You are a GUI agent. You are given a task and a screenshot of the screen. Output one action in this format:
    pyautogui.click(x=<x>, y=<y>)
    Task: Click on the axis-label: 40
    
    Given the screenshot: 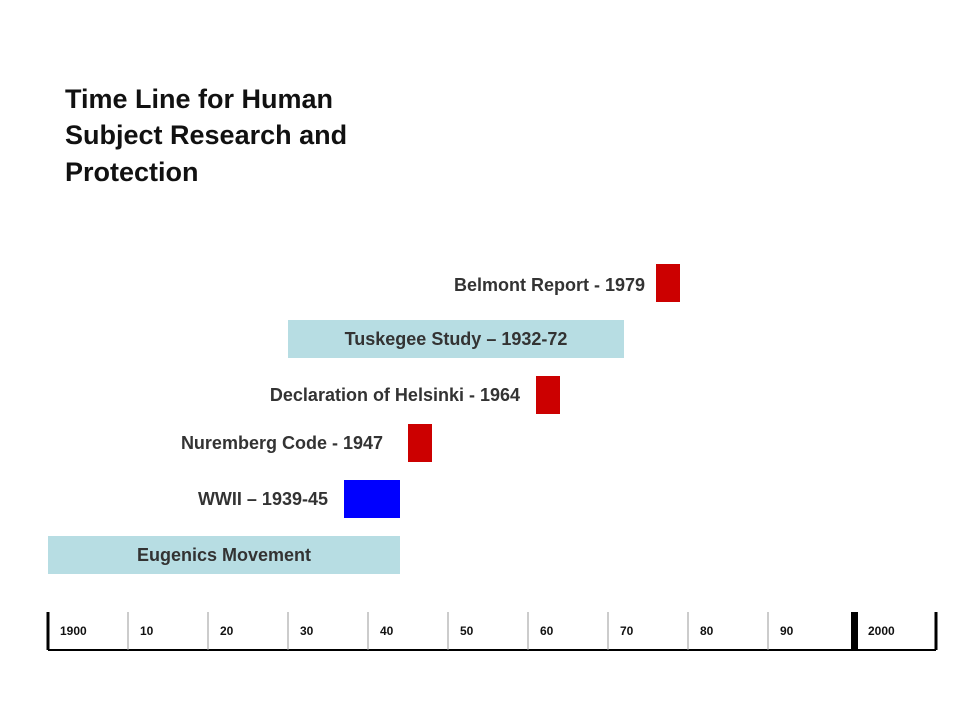 What is the action you would take?
    pyautogui.click(x=387, y=631)
    